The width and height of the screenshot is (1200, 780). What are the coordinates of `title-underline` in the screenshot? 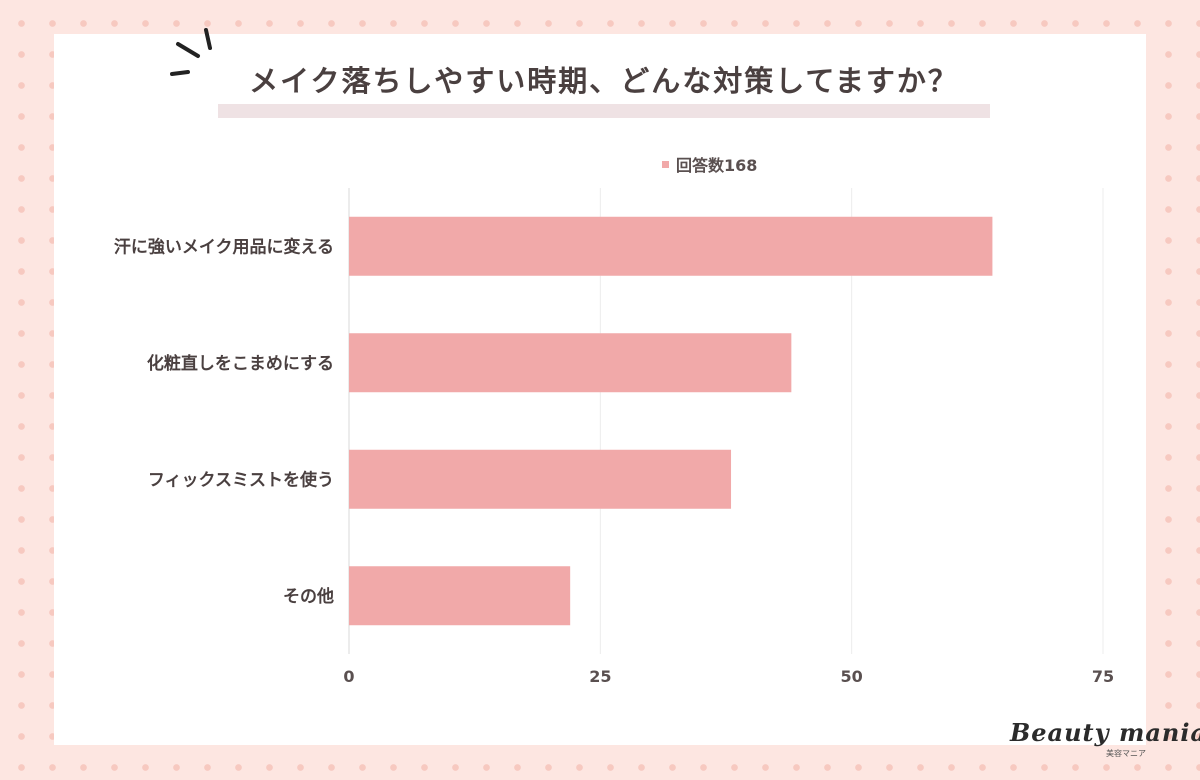 It's located at (604, 111).